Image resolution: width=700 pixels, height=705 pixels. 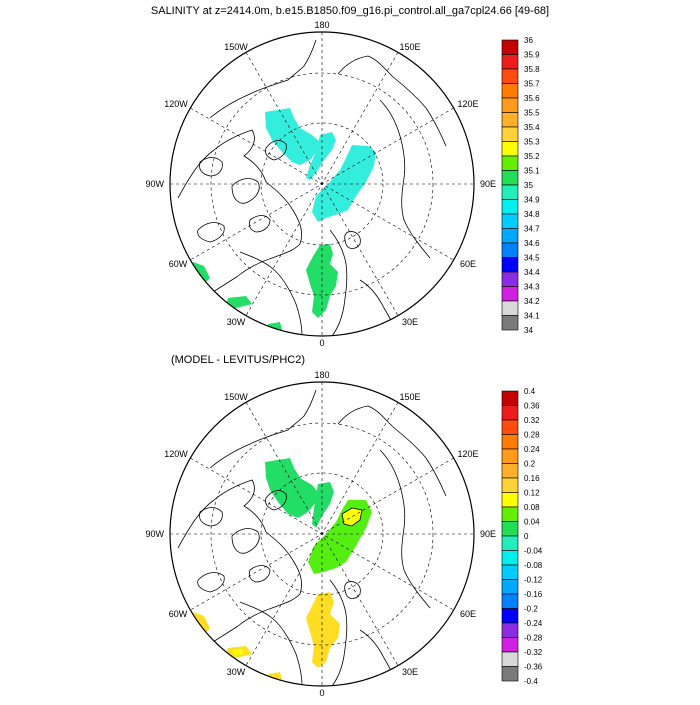 What do you see at coordinates (532, 478) in the screenshot?
I see `colorbar-label: 0.16` at bounding box center [532, 478].